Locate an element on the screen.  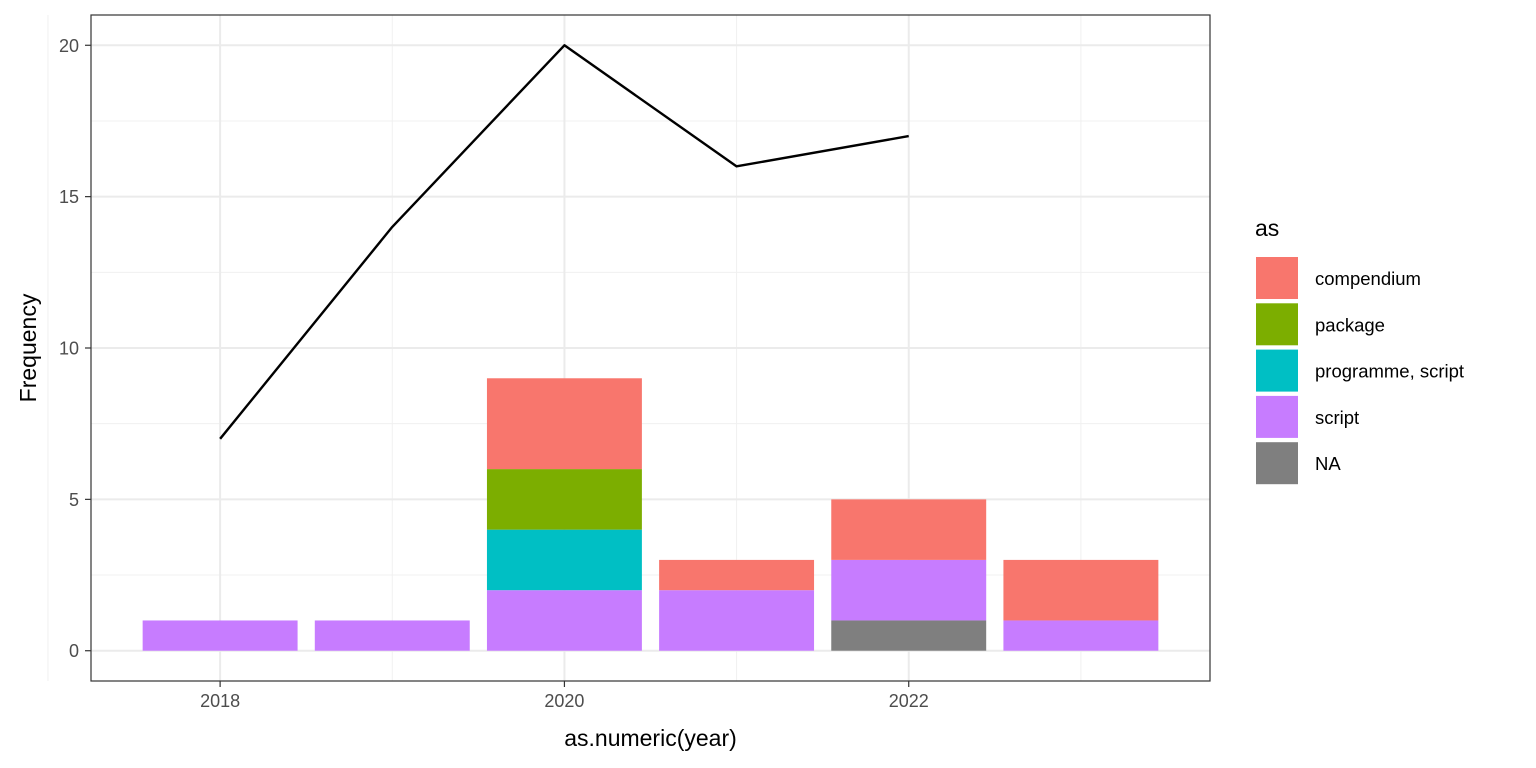
x-axis-title: as.numeric(year) is located at coordinates (650, 738).